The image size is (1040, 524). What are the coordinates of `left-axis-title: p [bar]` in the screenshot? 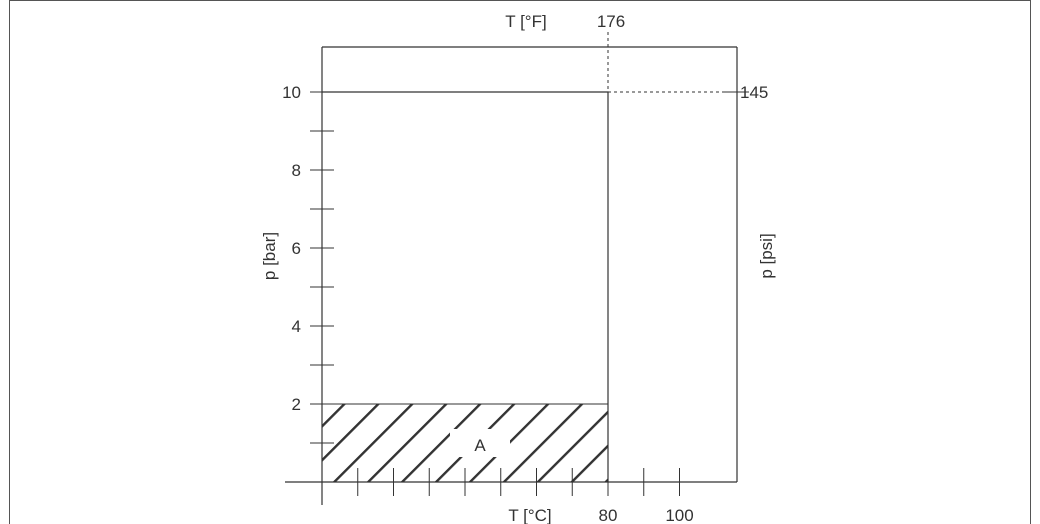 It's located at (269, 256).